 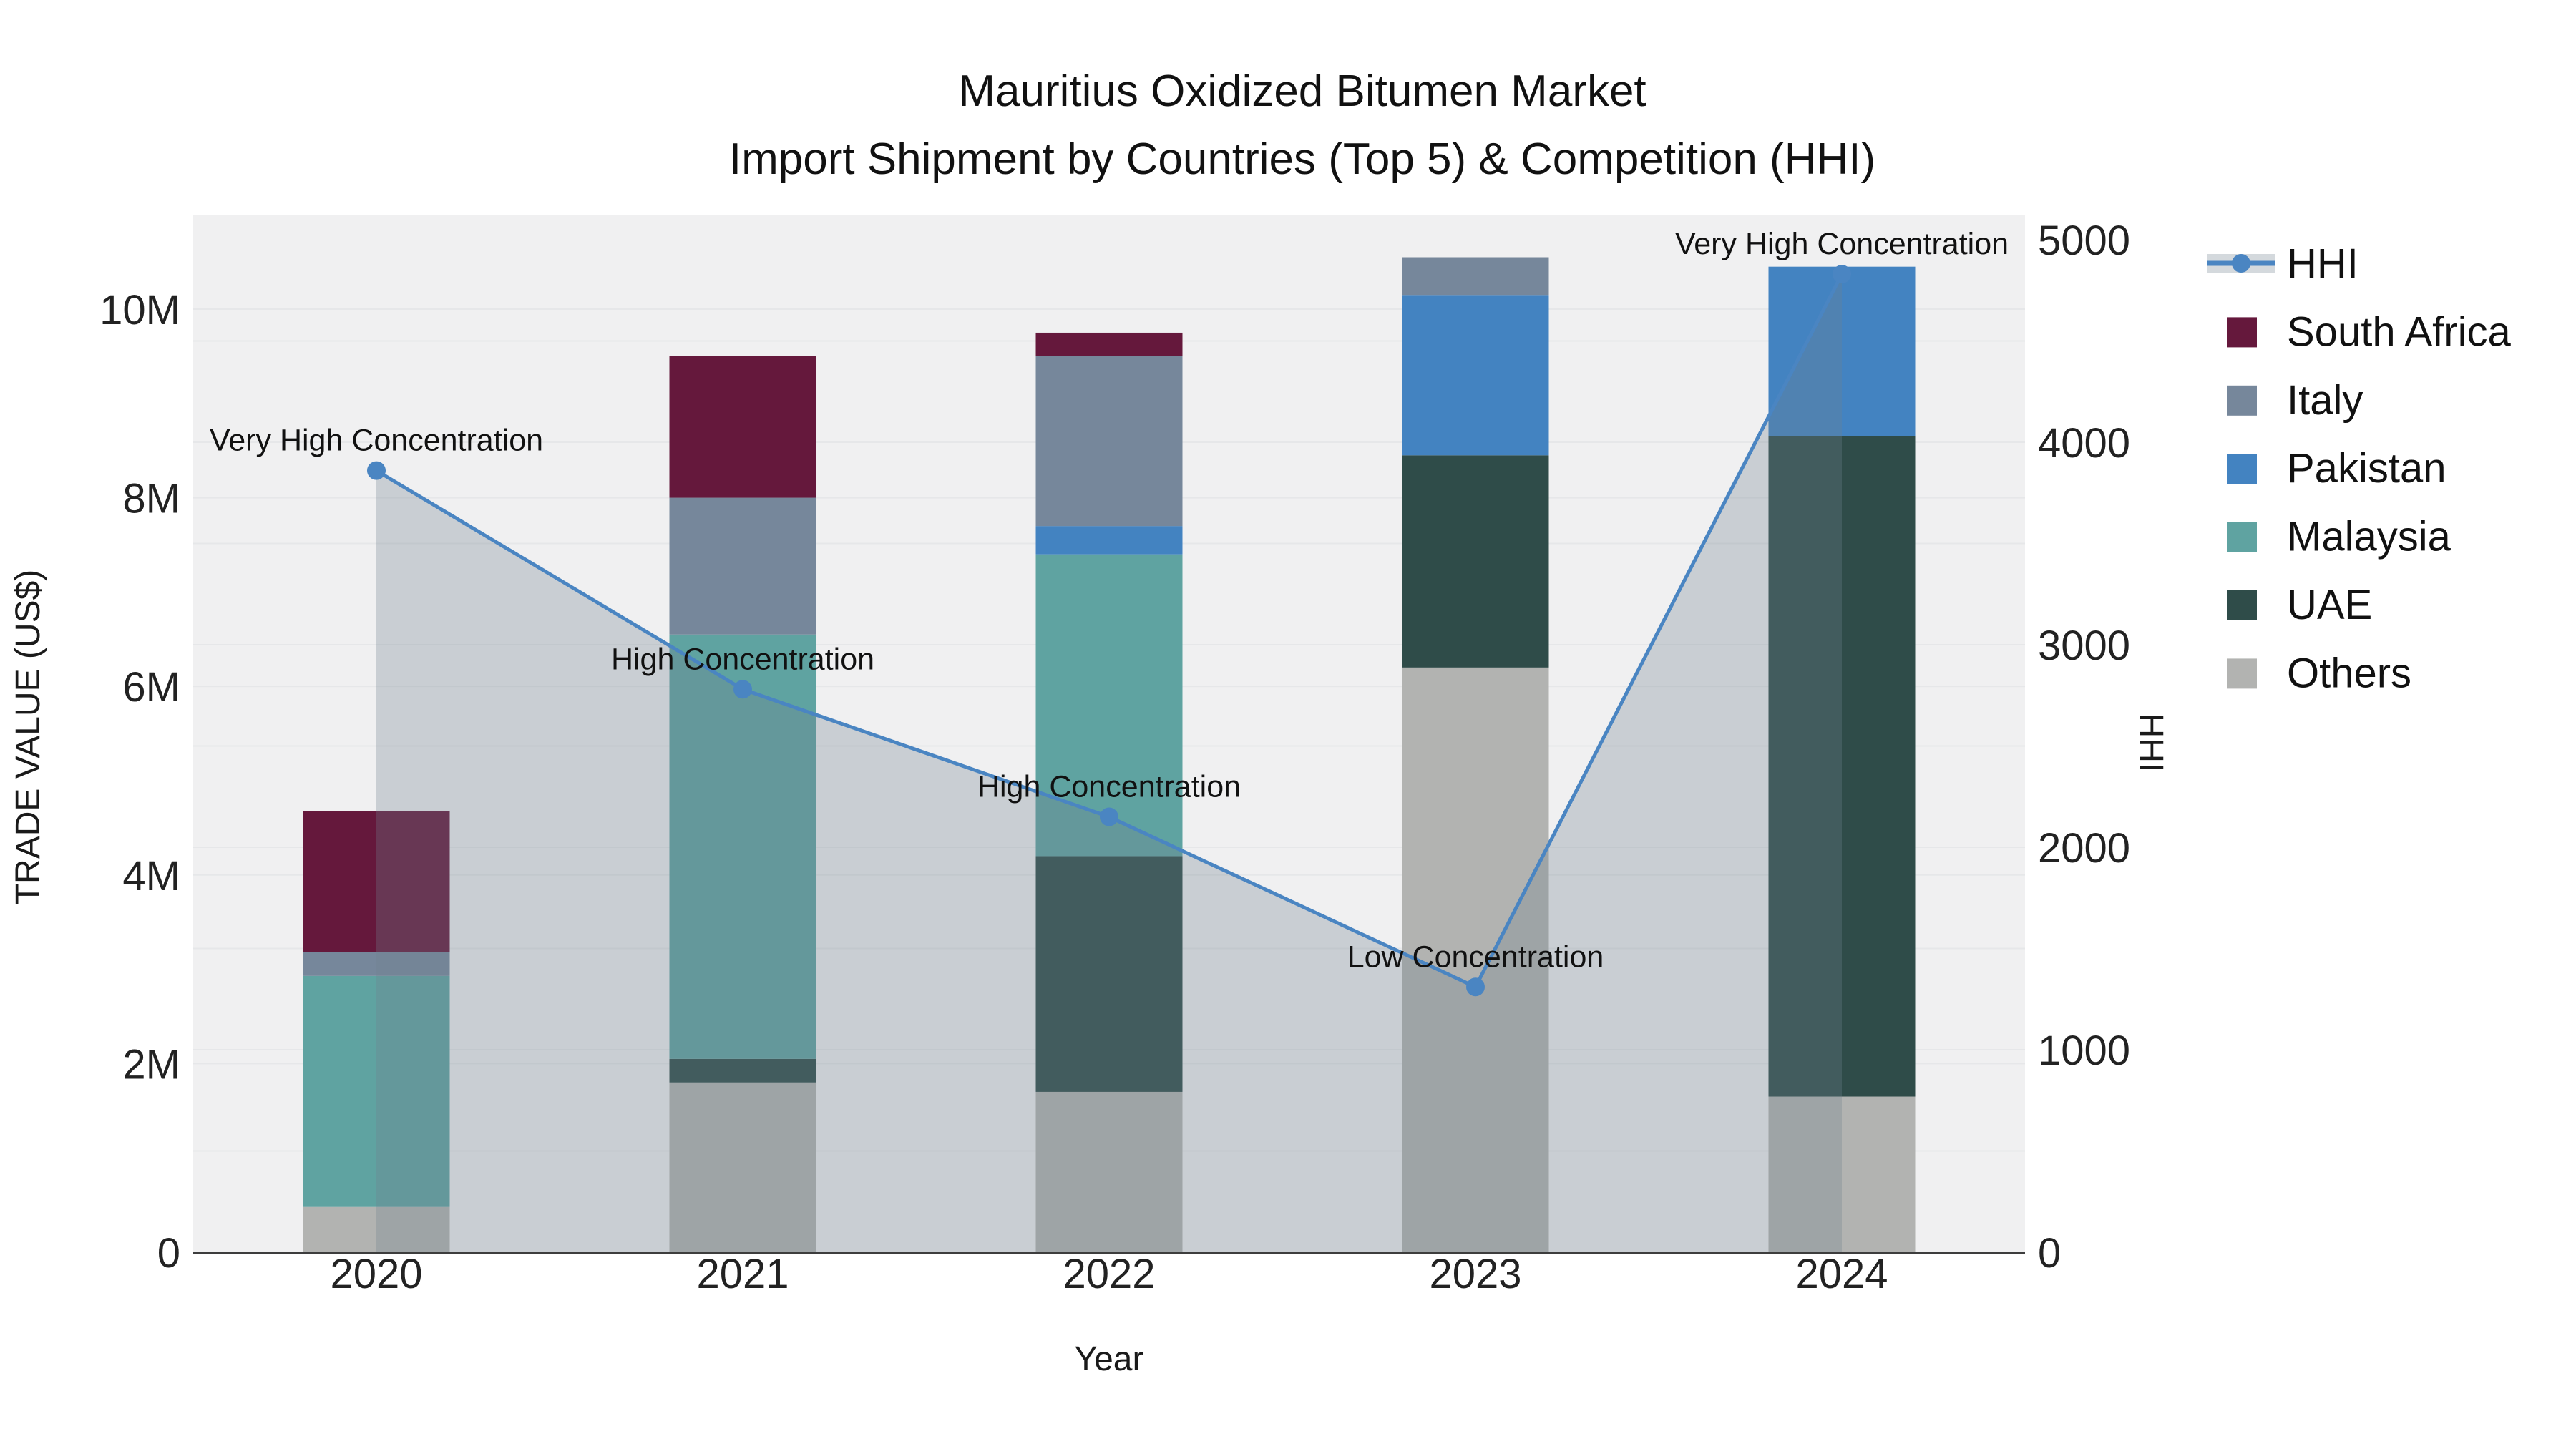 What do you see at coordinates (1842, 351) in the screenshot?
I see `bar-segment-2024-pakistan` at bounding box center [1842, 351].